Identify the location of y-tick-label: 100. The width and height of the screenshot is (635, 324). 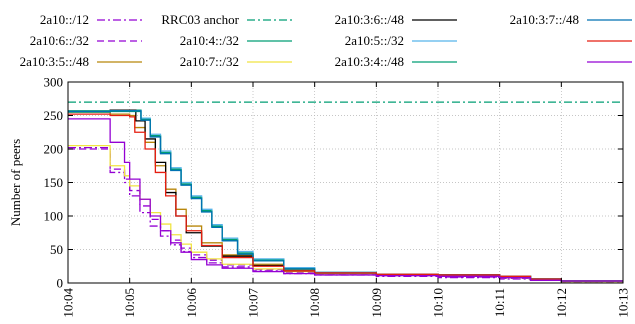
(54, 216).